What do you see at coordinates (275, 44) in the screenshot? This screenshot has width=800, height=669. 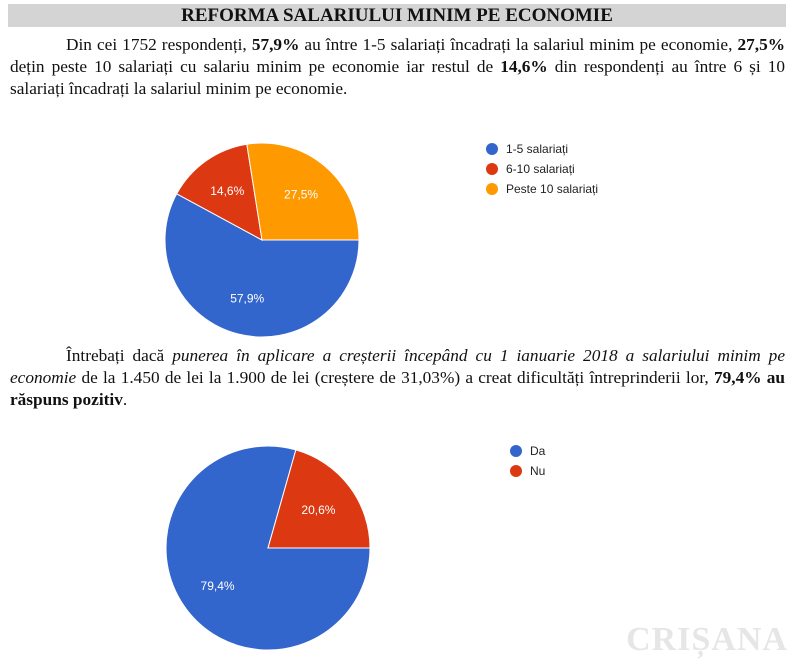 I see `bold-text: 57,9%` at bounding box center [275, 44].